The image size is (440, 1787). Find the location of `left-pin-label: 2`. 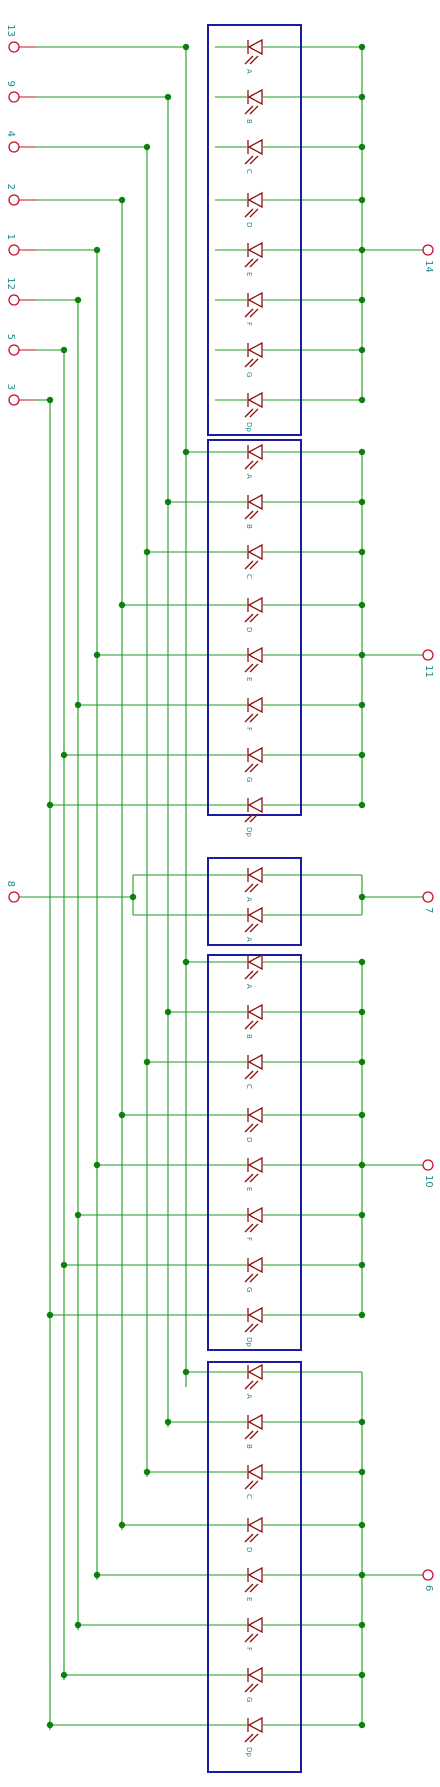

left-pin-label: 2 is located at coordinates (10, 187).